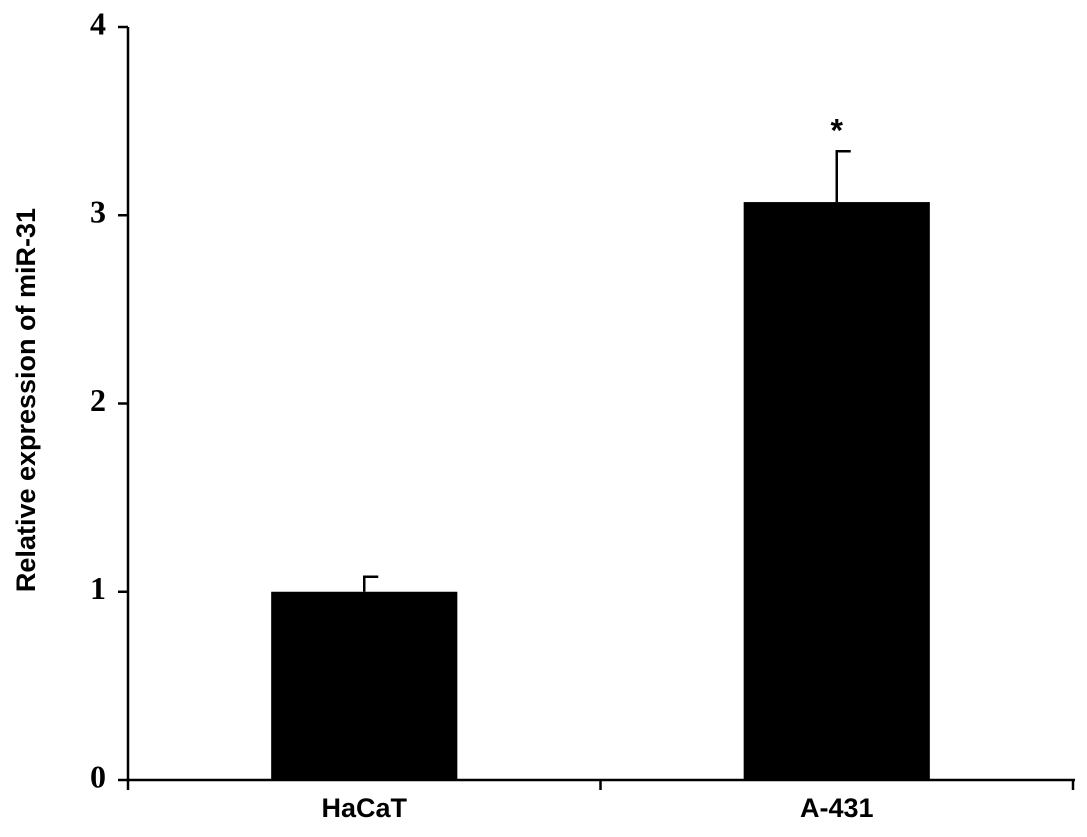  What do you see at coordinates (364, 808) in the screenshot?
I see `x-tick-label: HaCaT` at bounding box center [364, 808].